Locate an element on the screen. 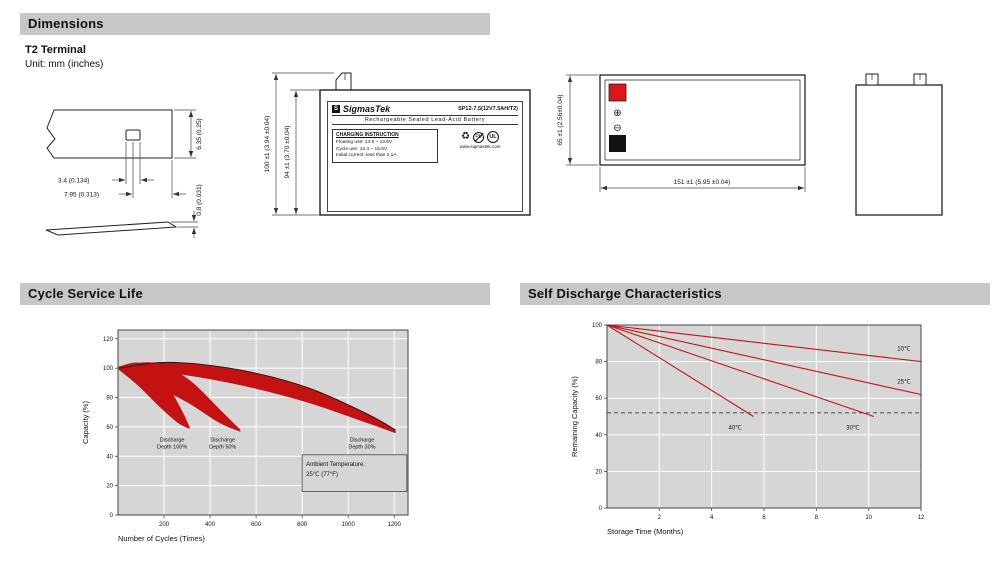 Image resolution: width=1000 pixels, height=565 pixels. certification-icons-row: ♻ Pb UL is located at coordinates (480, 137).